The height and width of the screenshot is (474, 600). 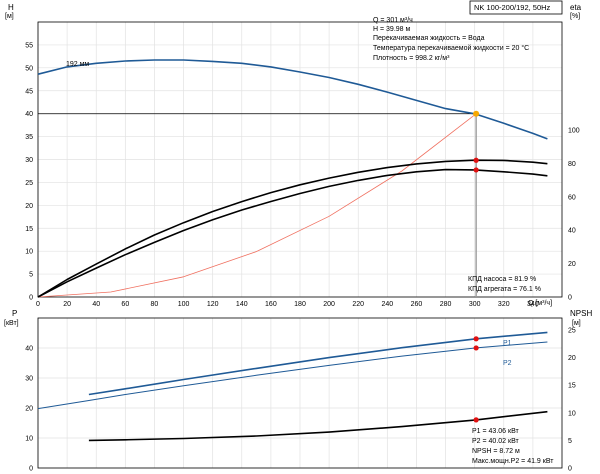 I want to click on x-tick-label: 80, so click(x=155, y=304).